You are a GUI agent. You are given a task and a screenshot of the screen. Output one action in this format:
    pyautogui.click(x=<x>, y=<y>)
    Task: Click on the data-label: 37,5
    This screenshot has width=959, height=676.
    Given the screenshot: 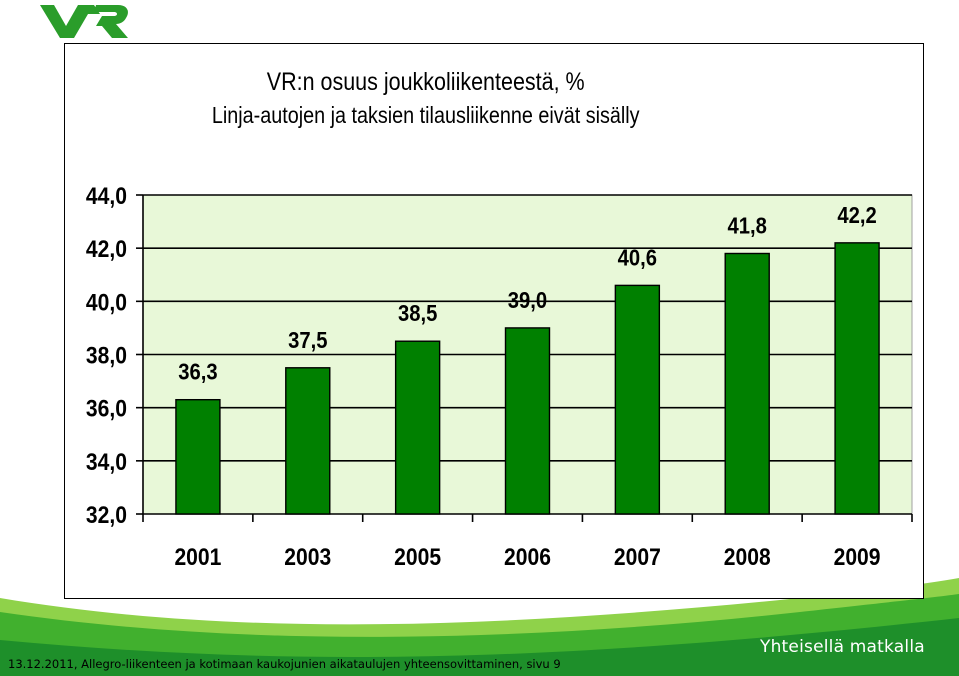 What is the action you would take?
    pyautogui.click(x=307, y=340)
    